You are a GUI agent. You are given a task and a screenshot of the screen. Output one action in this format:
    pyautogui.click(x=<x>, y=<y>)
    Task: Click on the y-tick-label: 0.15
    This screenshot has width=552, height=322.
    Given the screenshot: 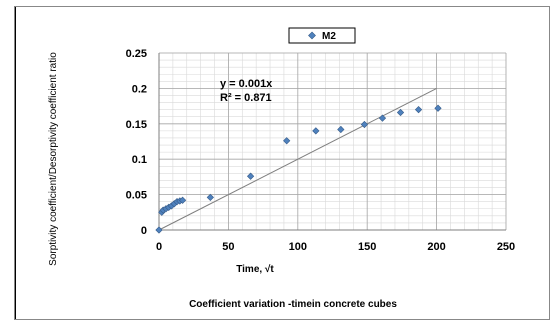 What is the action you would take?
    pyautogui.click(x=136, y=125)
    